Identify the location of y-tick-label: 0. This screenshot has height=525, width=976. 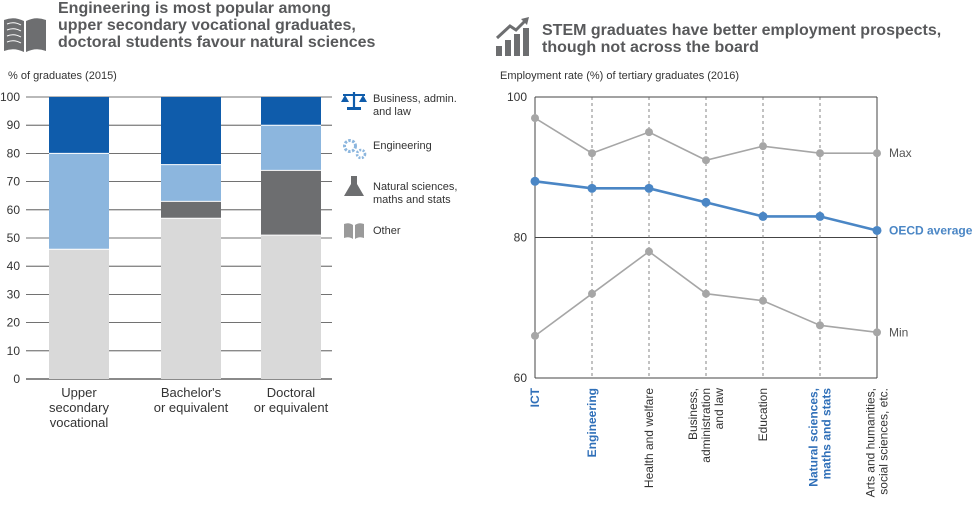
(16, 379).